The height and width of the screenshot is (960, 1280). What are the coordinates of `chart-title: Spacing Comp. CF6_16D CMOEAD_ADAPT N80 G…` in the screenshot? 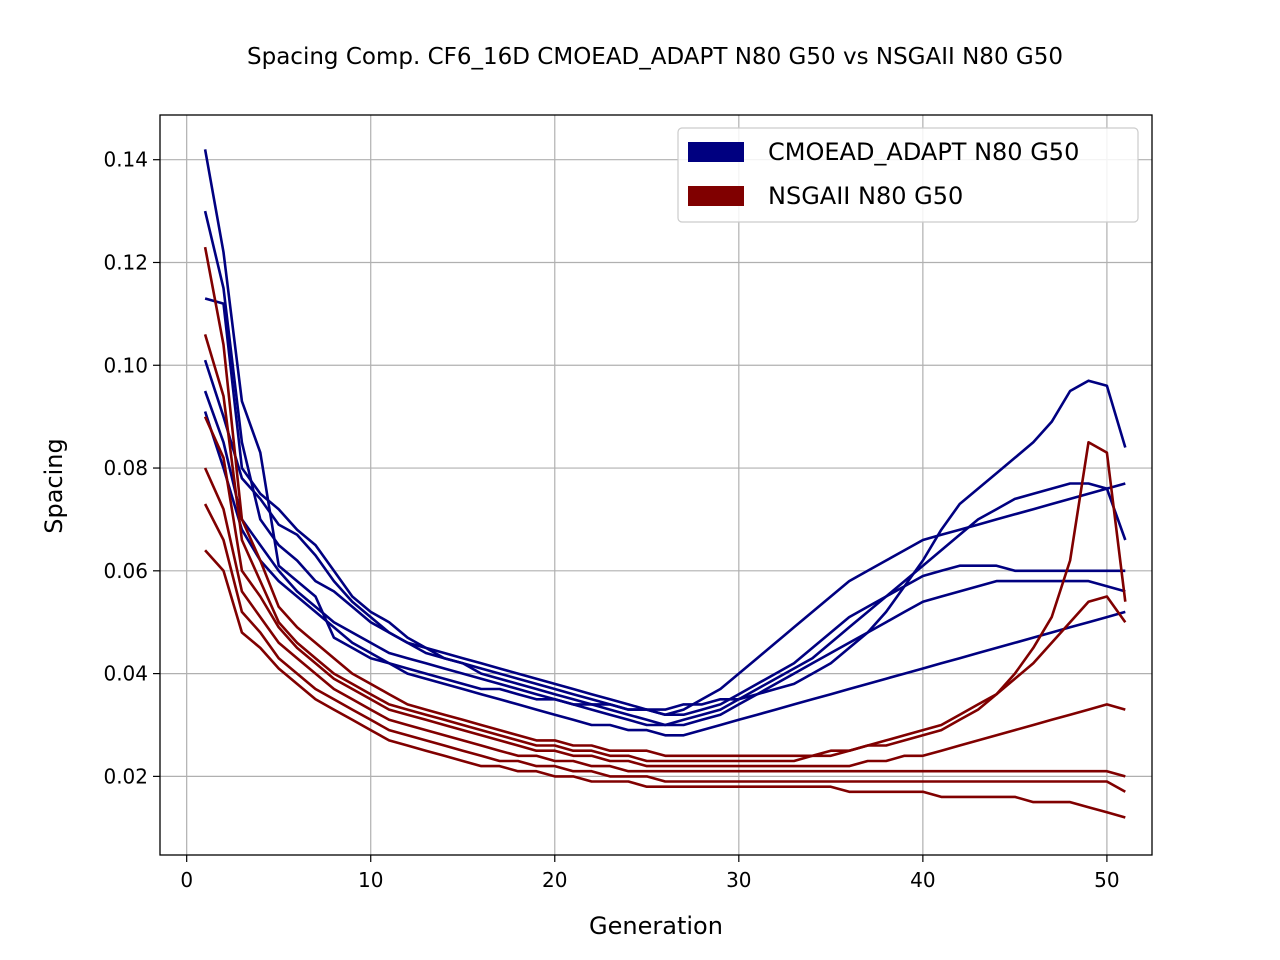 It's located at (655, 57).